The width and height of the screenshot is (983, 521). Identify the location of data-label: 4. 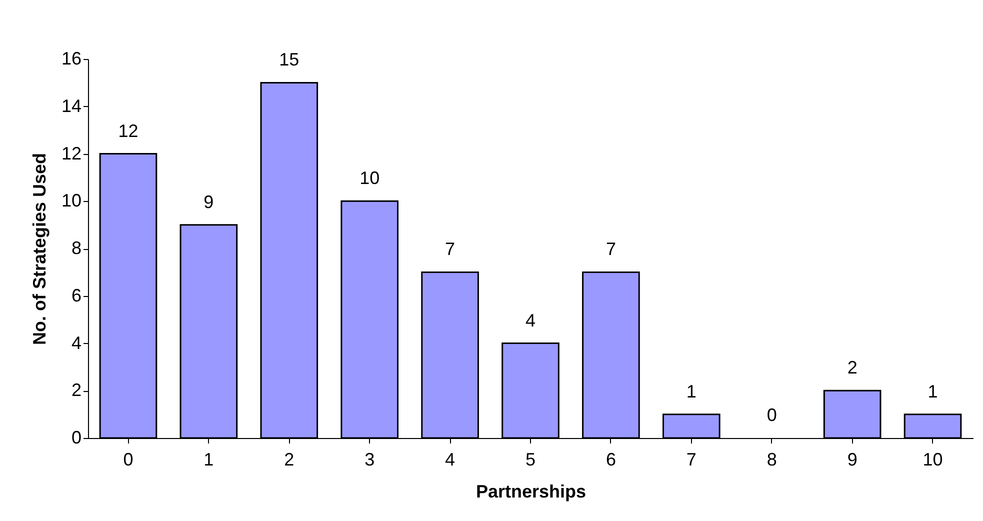
(530, 320).